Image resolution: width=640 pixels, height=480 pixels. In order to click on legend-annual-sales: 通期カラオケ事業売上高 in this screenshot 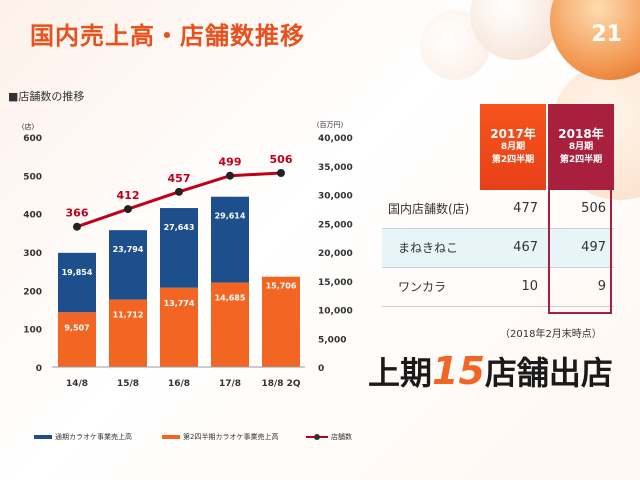, I will do `click(83, 437)`.